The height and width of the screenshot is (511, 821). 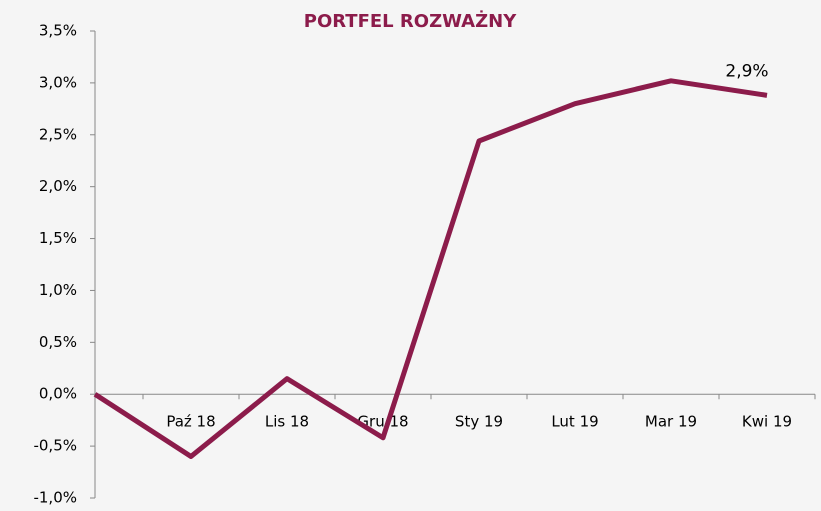 What do you see at coordinates (767, 422) in the screenshot?
I see `x-tick-label: Kwi 19` at bounding box center [767, 422].